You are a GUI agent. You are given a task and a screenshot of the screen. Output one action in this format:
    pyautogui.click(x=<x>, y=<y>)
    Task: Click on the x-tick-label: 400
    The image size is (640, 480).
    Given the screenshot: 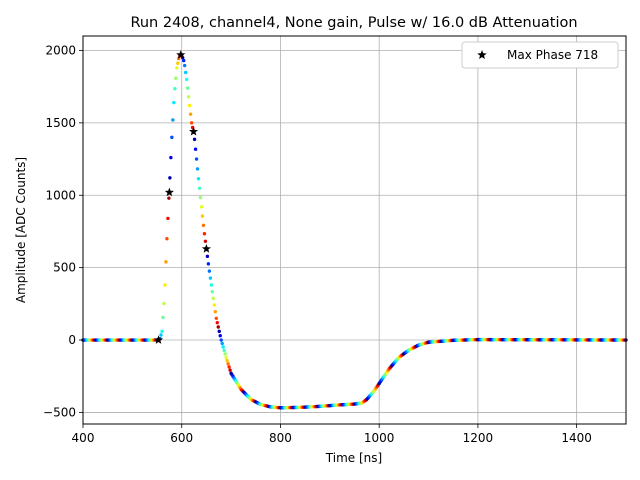 What is the action you would take?
    pyautogui.click(x=83, y=438)
    